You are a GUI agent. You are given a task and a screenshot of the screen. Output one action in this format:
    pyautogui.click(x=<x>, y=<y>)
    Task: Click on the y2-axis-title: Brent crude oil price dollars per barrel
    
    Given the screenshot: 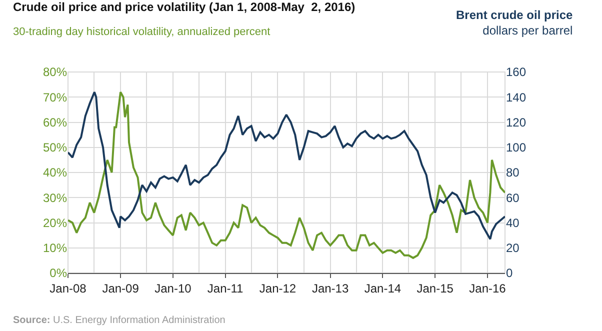 What is the action you would take?
    pyautogui.click(x=515, y=23)
    